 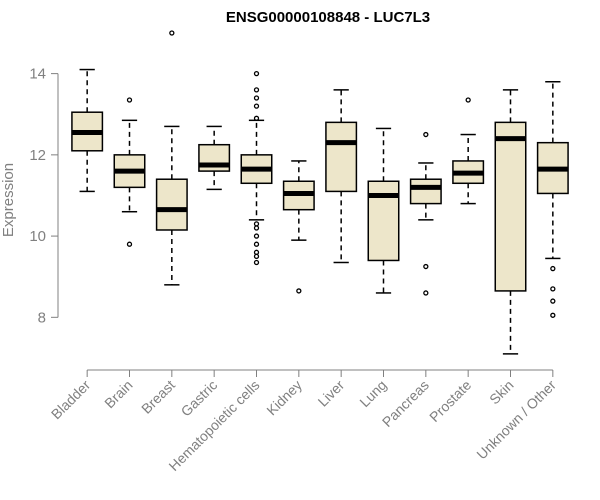 I want to click on box-group-skin, so click(x=510, y=222).